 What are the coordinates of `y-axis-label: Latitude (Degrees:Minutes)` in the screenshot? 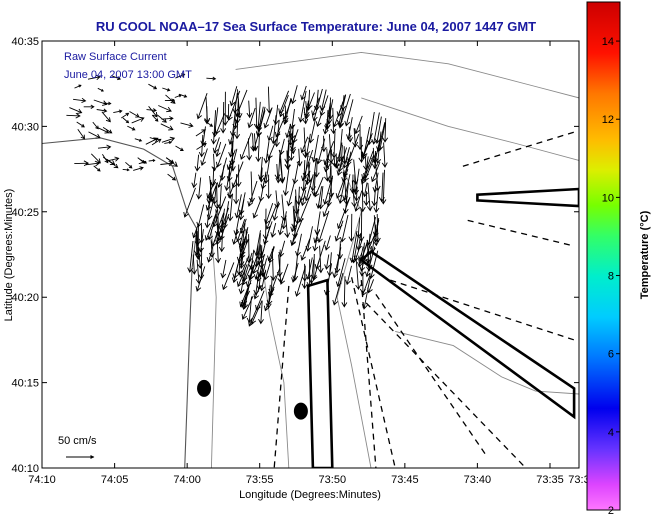 It's located at (9, 255).